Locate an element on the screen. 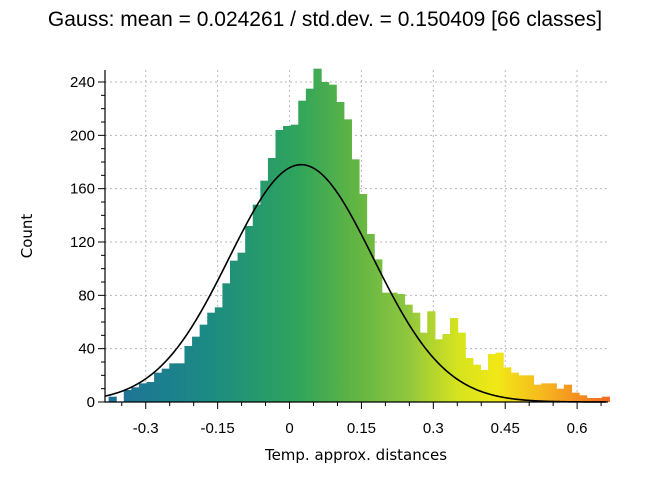 The width and height of the screenshot is (650, 477). y-tick-label: 160 is located at coordinates (82, 189).